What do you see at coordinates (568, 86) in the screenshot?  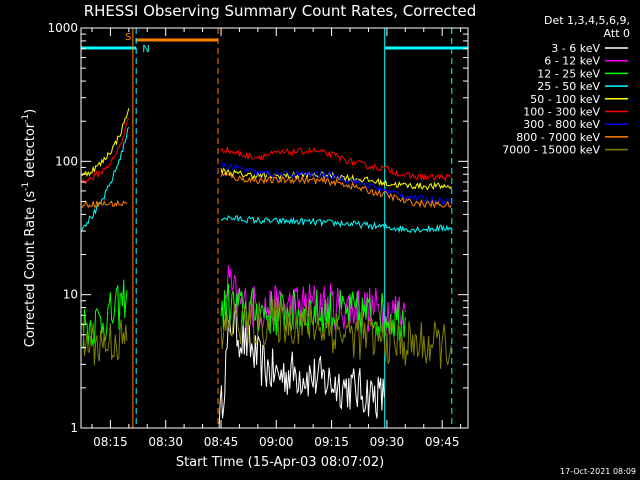 I see `legend-label: 25 - 50 keV` at bounding box center [568, 86].